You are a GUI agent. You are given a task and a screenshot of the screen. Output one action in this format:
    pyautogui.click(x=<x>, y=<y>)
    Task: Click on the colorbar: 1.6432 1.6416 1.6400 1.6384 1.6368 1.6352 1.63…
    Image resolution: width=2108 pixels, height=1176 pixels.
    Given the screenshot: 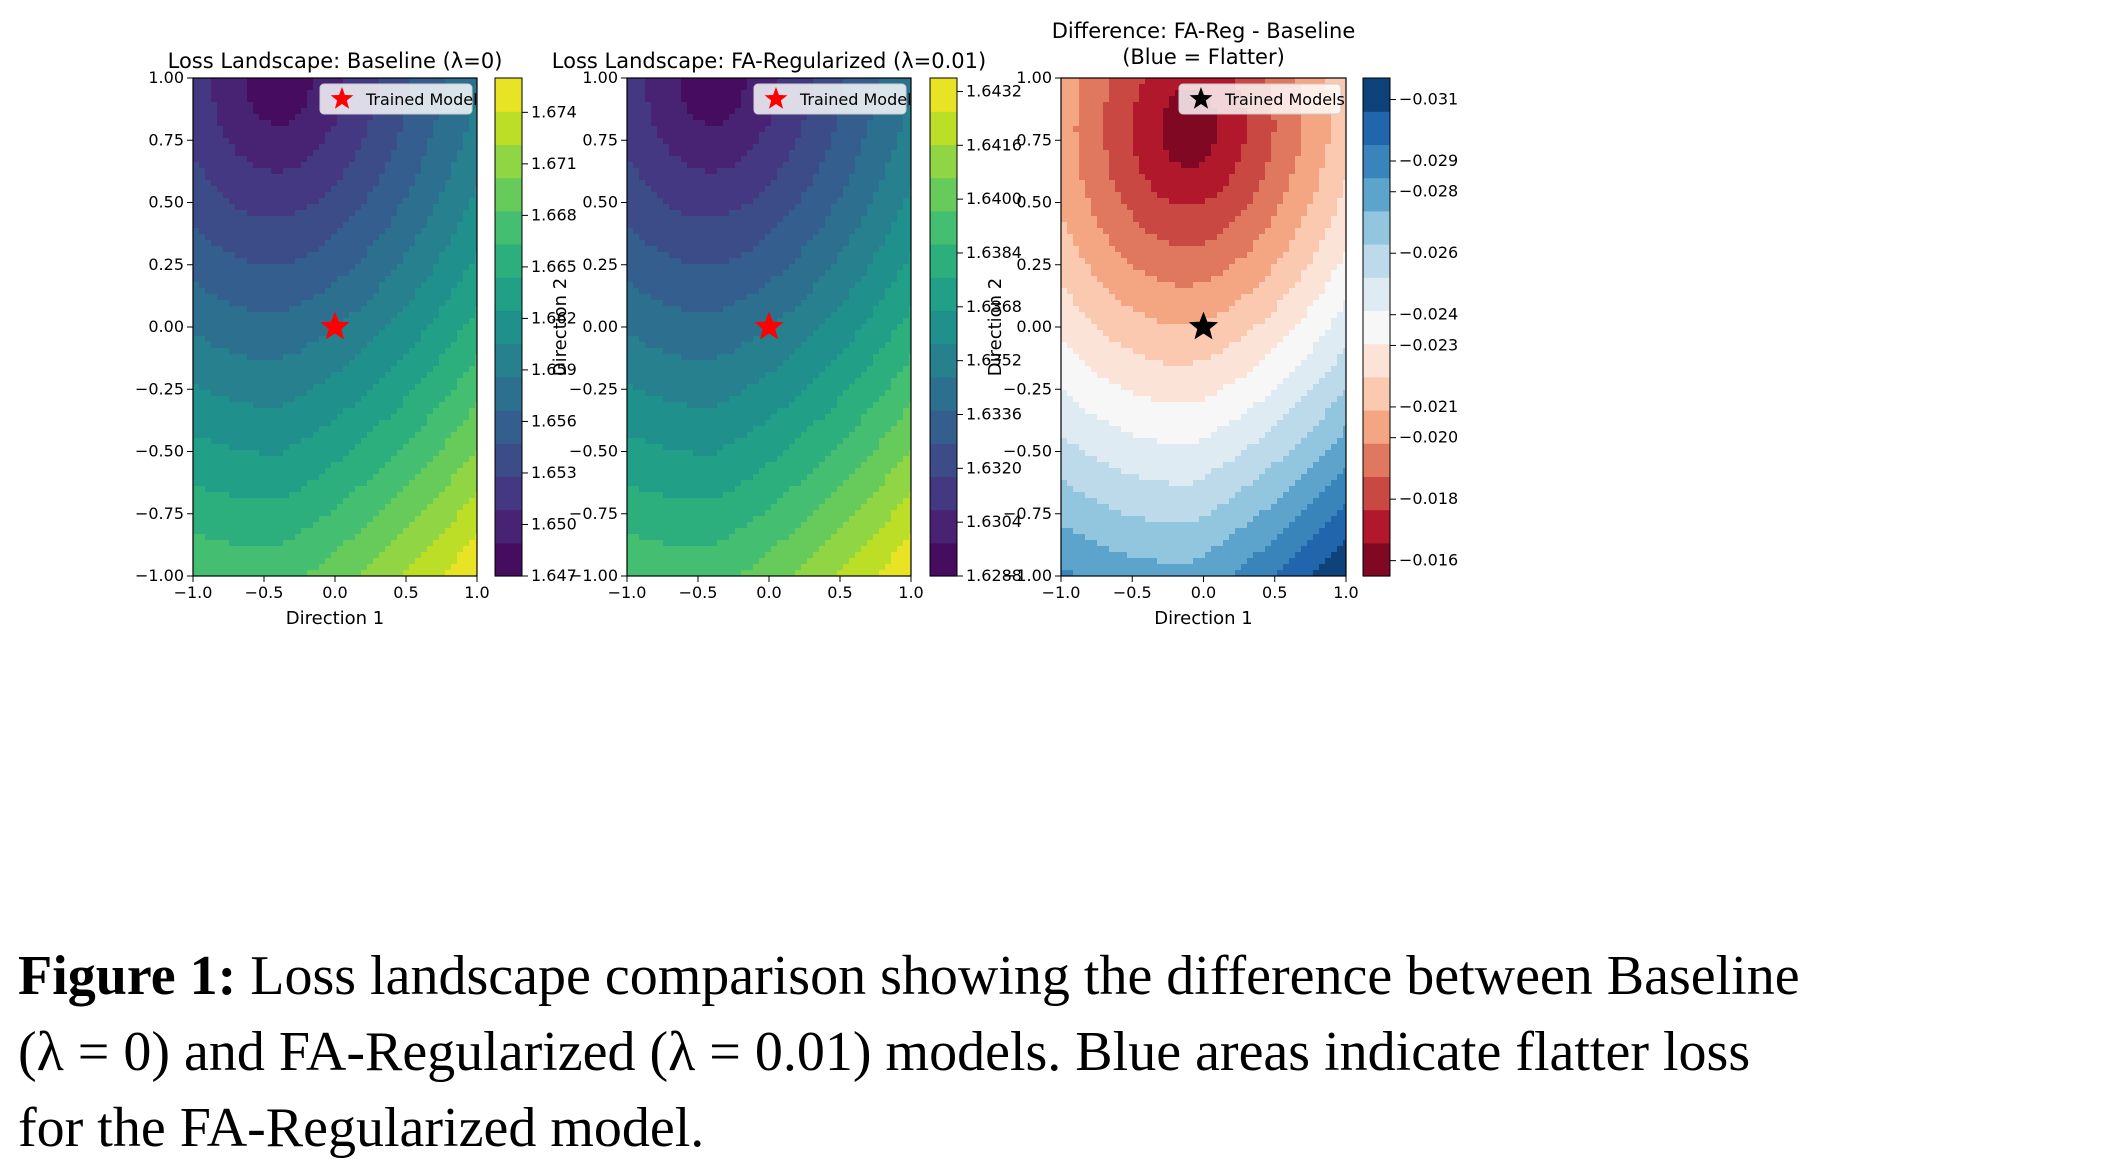 What is the action you would take?
    pyautogui.click(x=975, y=331)
    